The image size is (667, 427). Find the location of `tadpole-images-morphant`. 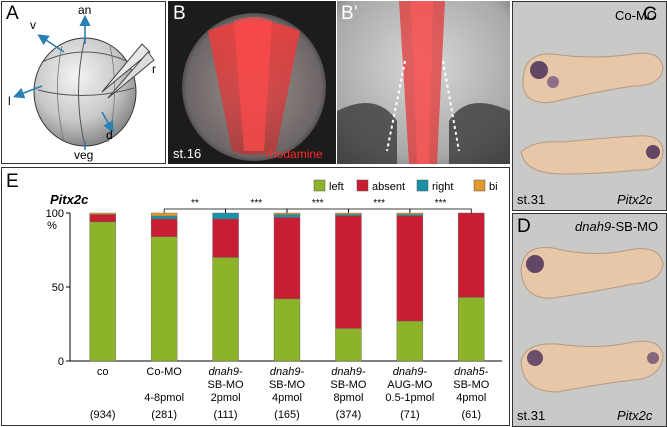

tadpole-images-morphant is located at coordinates (592, 319).